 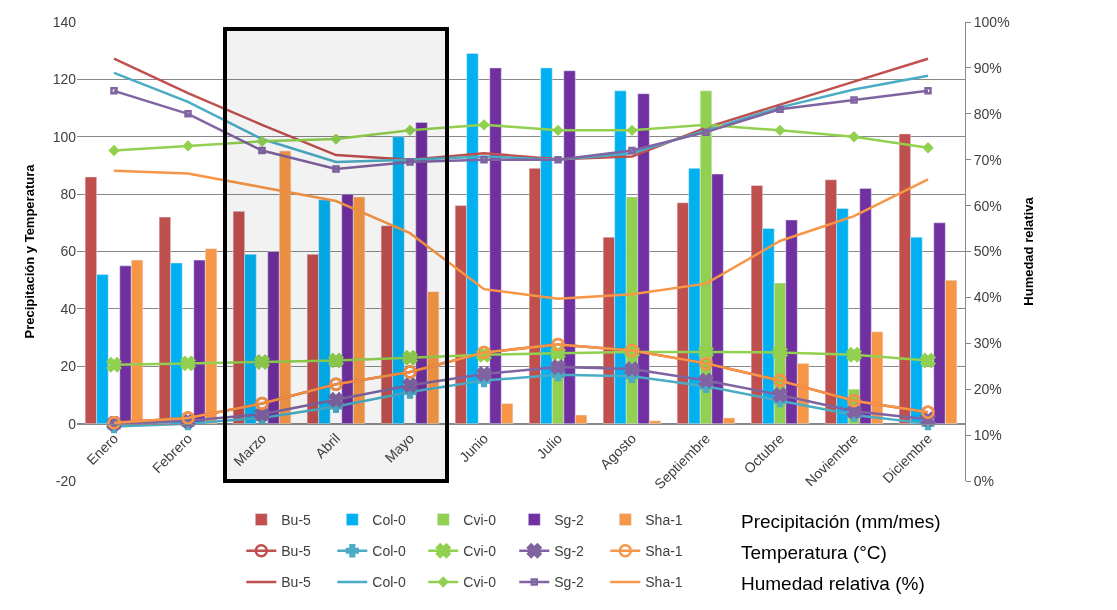 What do you see at coordinates (68, 366) in the screenshot?
I see `y-tick-label: 20` at bounding box center [68, 366].